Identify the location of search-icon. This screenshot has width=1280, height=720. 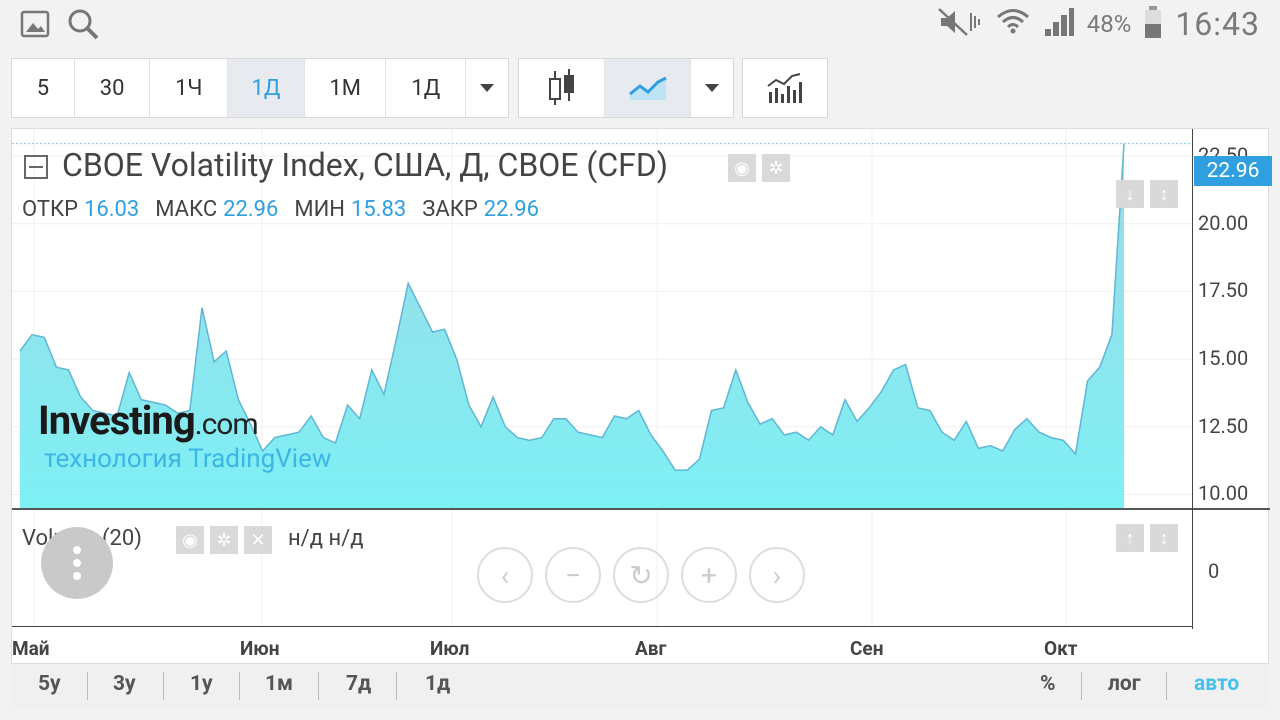
(83, 26).